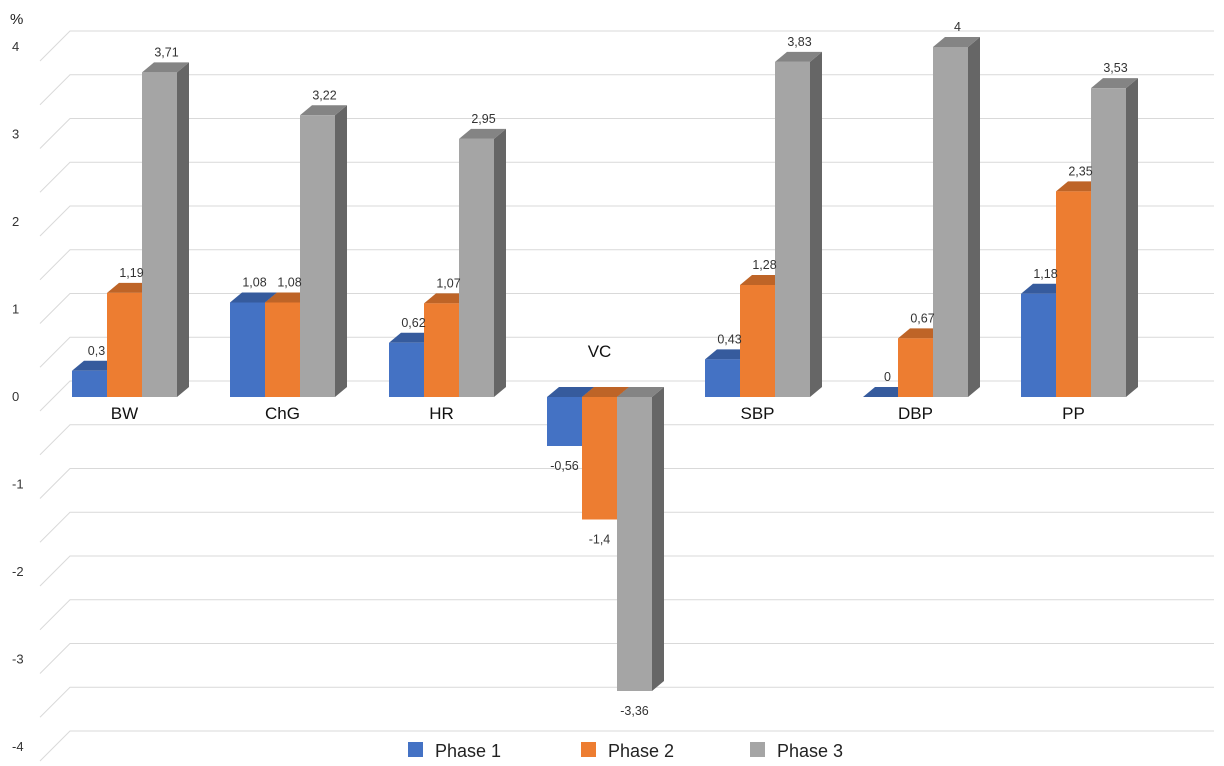 This screenshot has width=1224, height=766. I want to click on category-label: BW, so click(124, 413).